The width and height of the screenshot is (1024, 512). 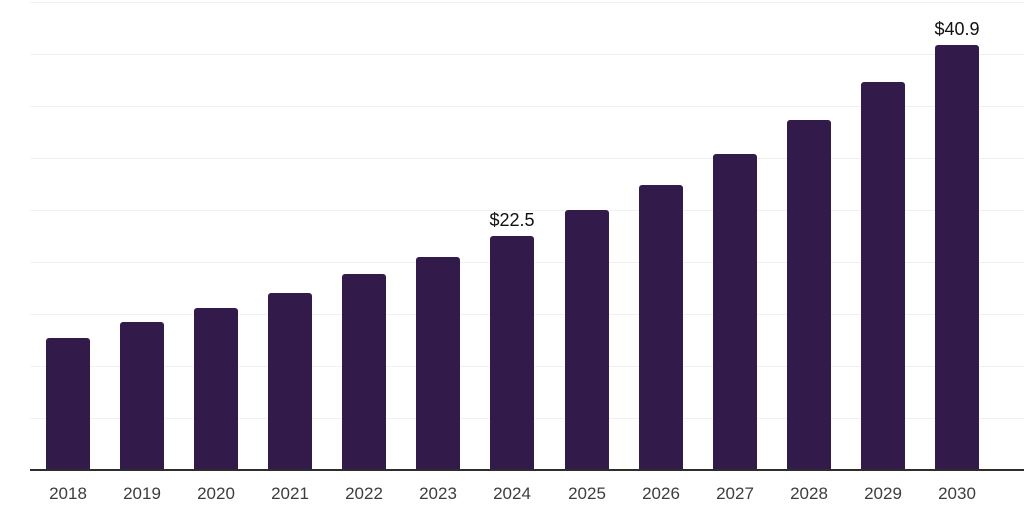 What do you see at coordinates (527, 470) in the screenshot?
I see `x-axis-line` at bounding box center [527, 470].